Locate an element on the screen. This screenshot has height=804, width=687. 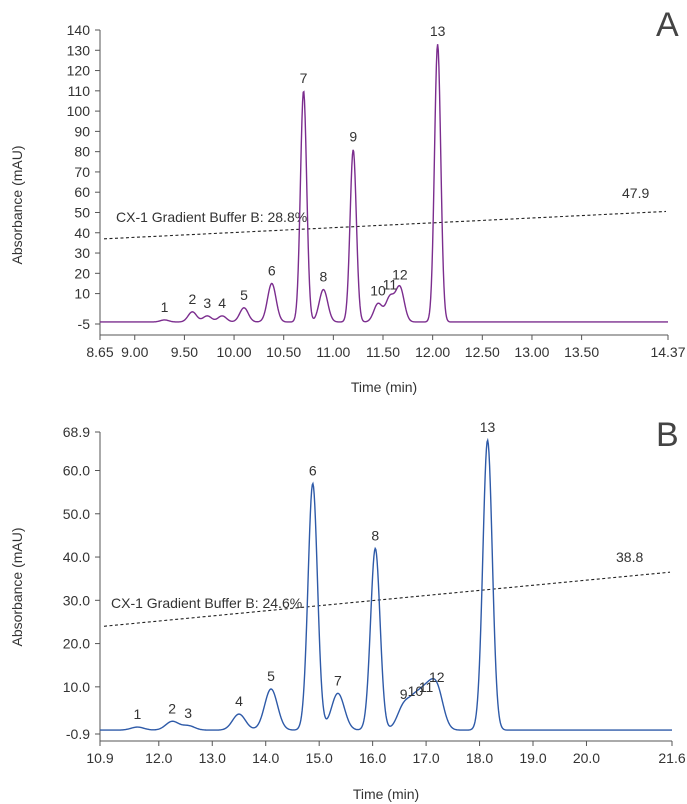
y-tick-label: 40 is located at coordinates (82, 233).